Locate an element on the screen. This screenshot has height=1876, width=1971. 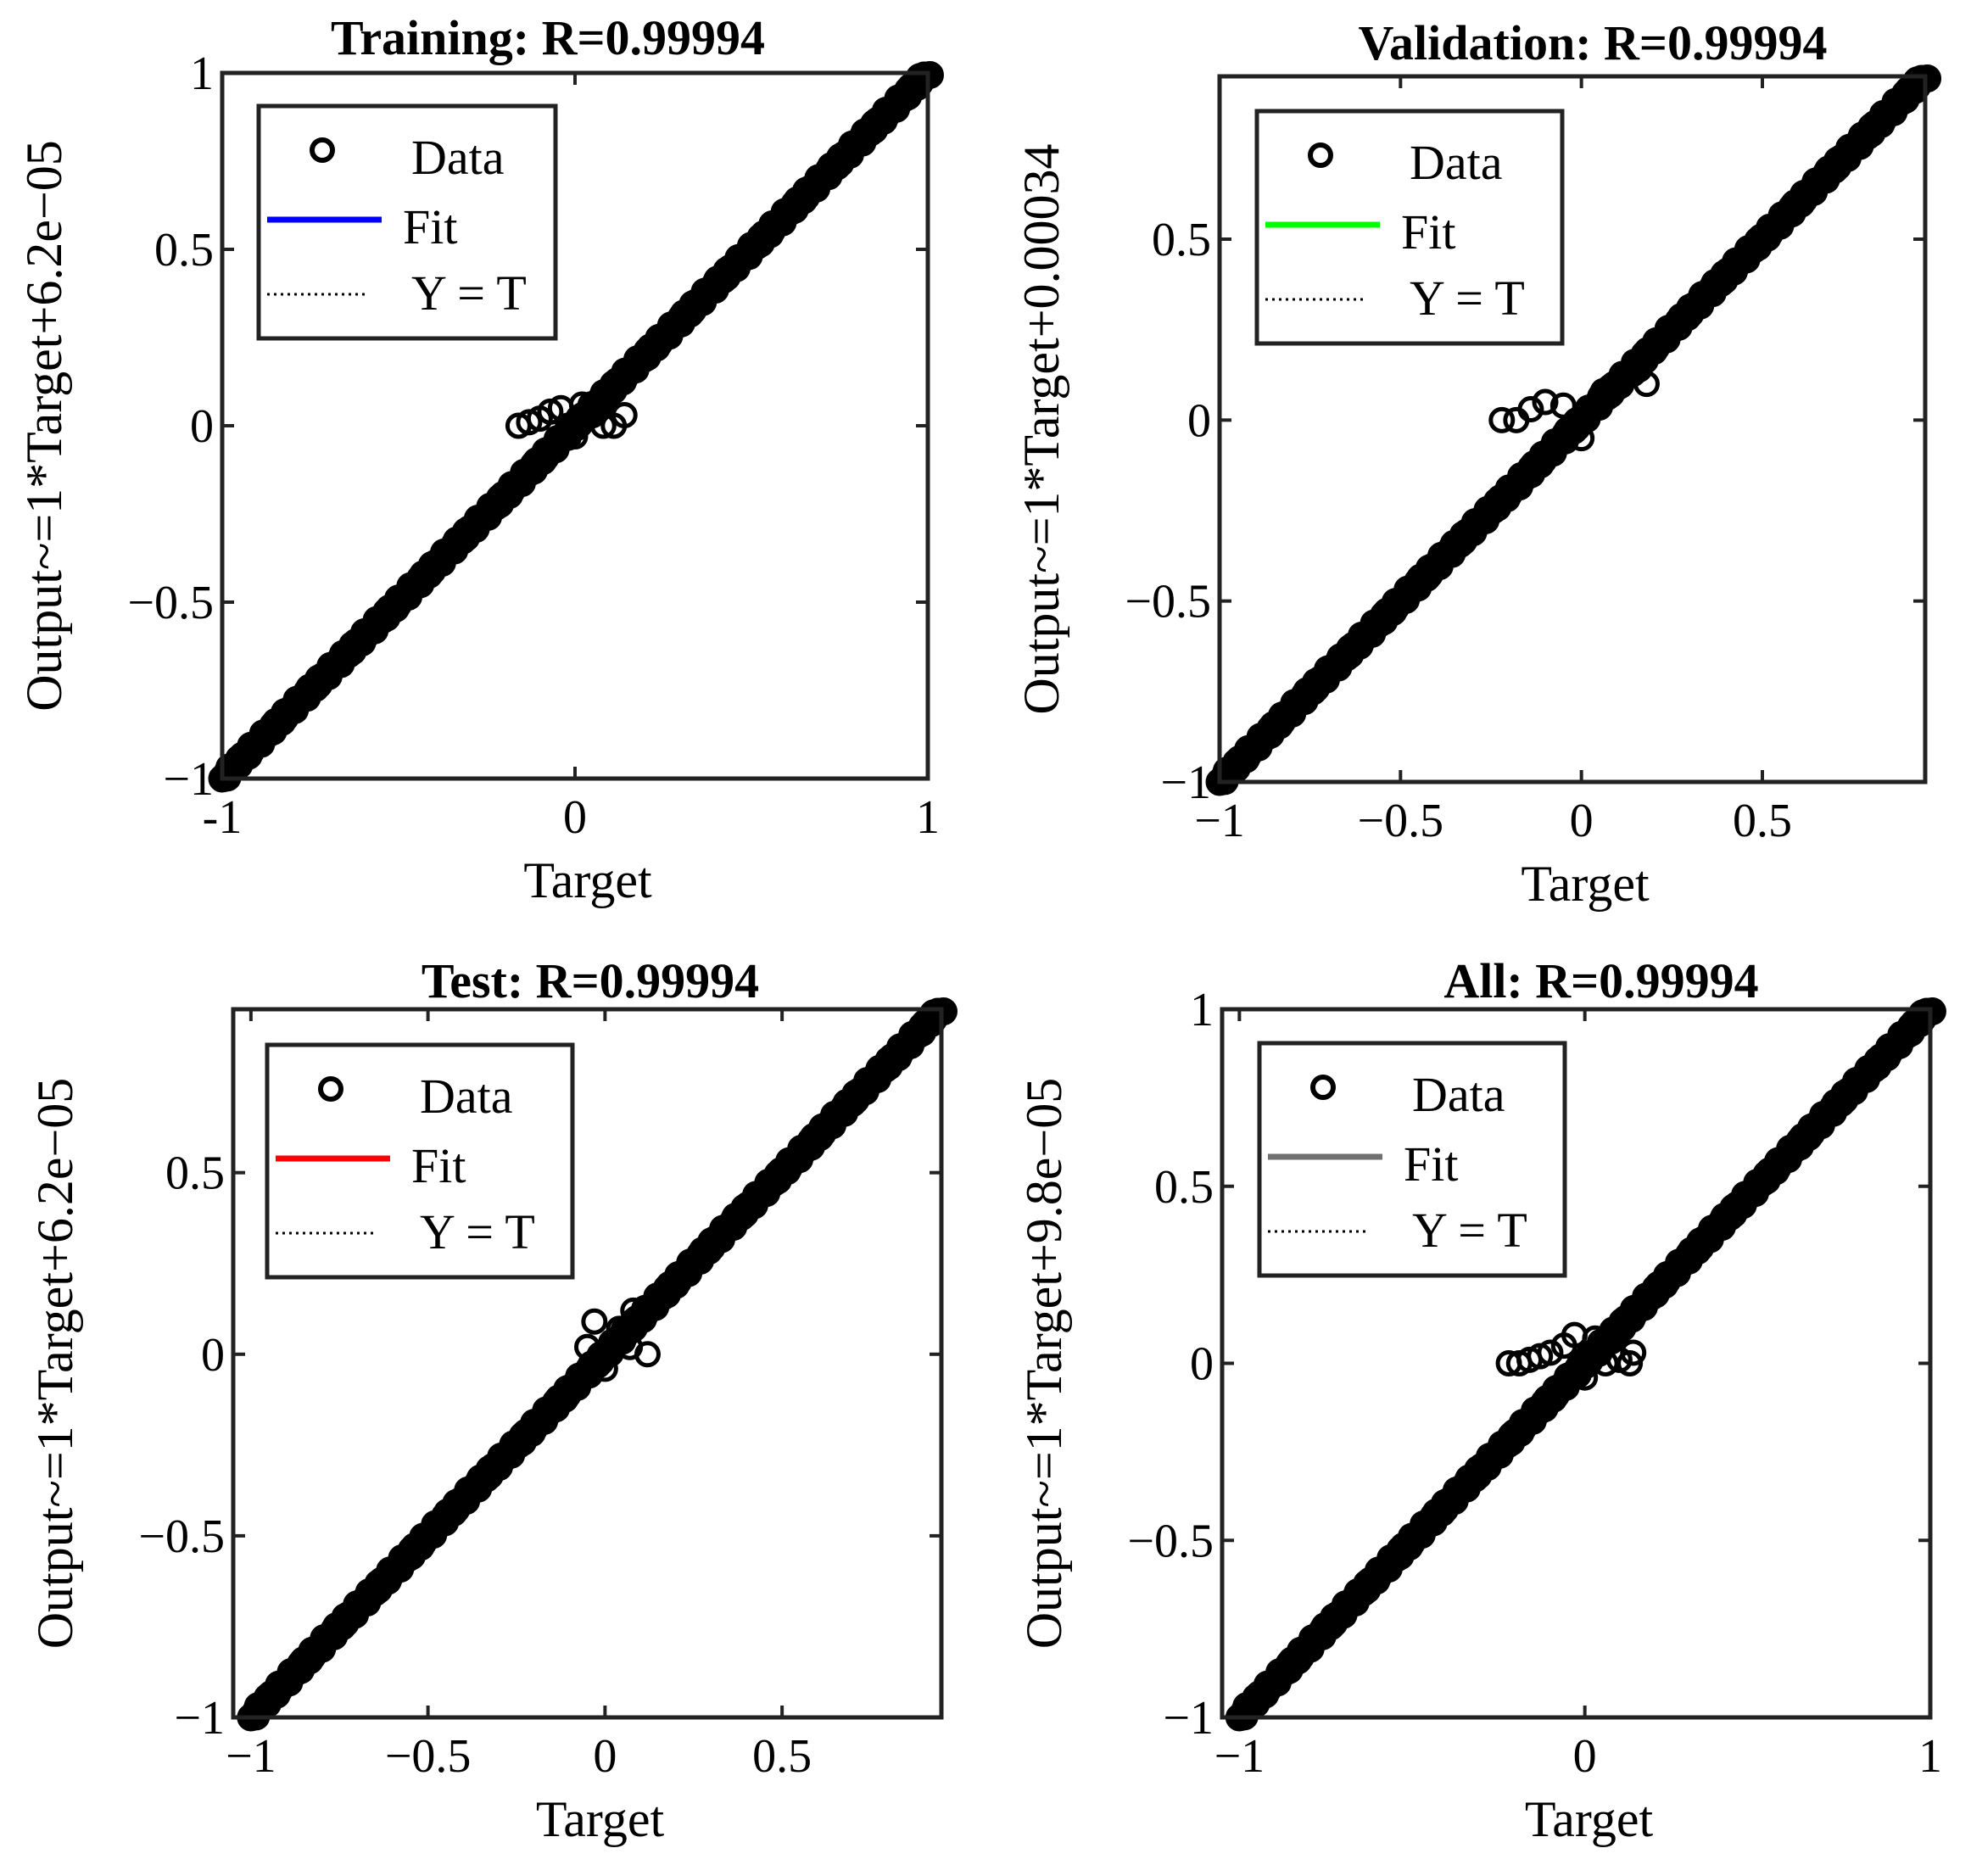
panel-title: Training: R=0.99994 is located at coordinates (548, 37).